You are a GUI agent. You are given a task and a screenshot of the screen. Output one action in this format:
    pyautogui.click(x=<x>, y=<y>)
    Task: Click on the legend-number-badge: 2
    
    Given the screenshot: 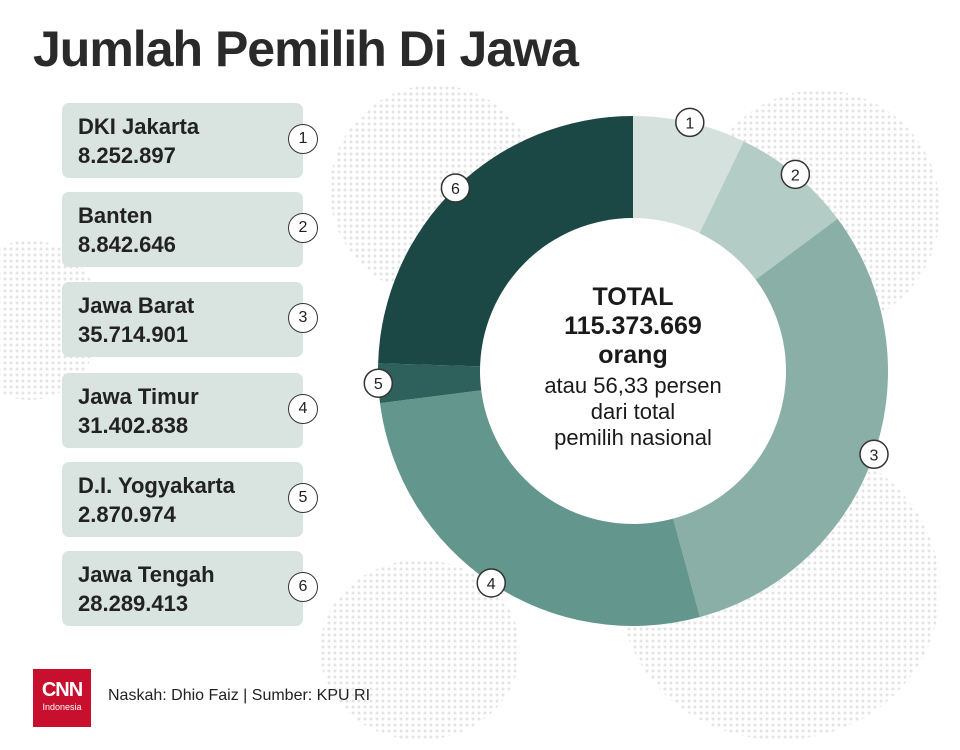 What is the action you would take?
    pyautogui.click(x=303, y=228)
    